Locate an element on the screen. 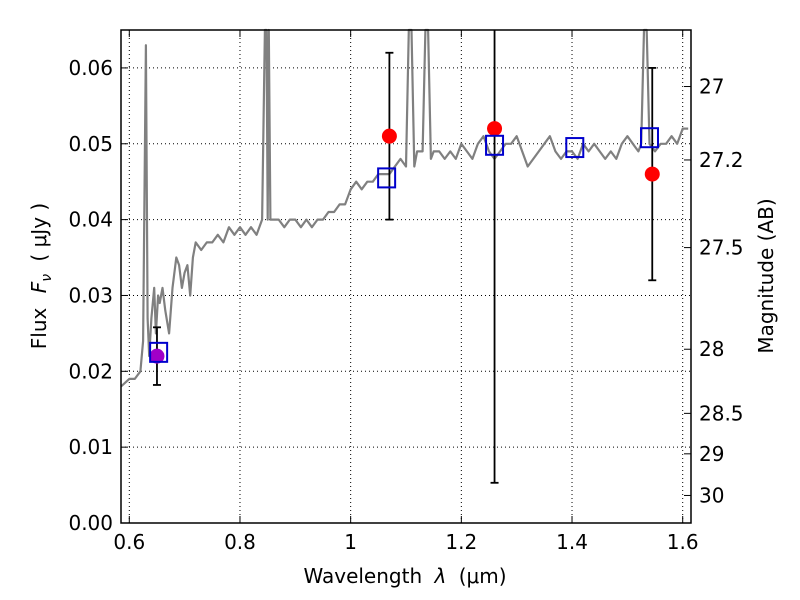 The image size is (800, 600). y-axis: 0.00 0.01 0.02 0.03 0.04 0.05 0.06 is located at coordinates (98, 295).